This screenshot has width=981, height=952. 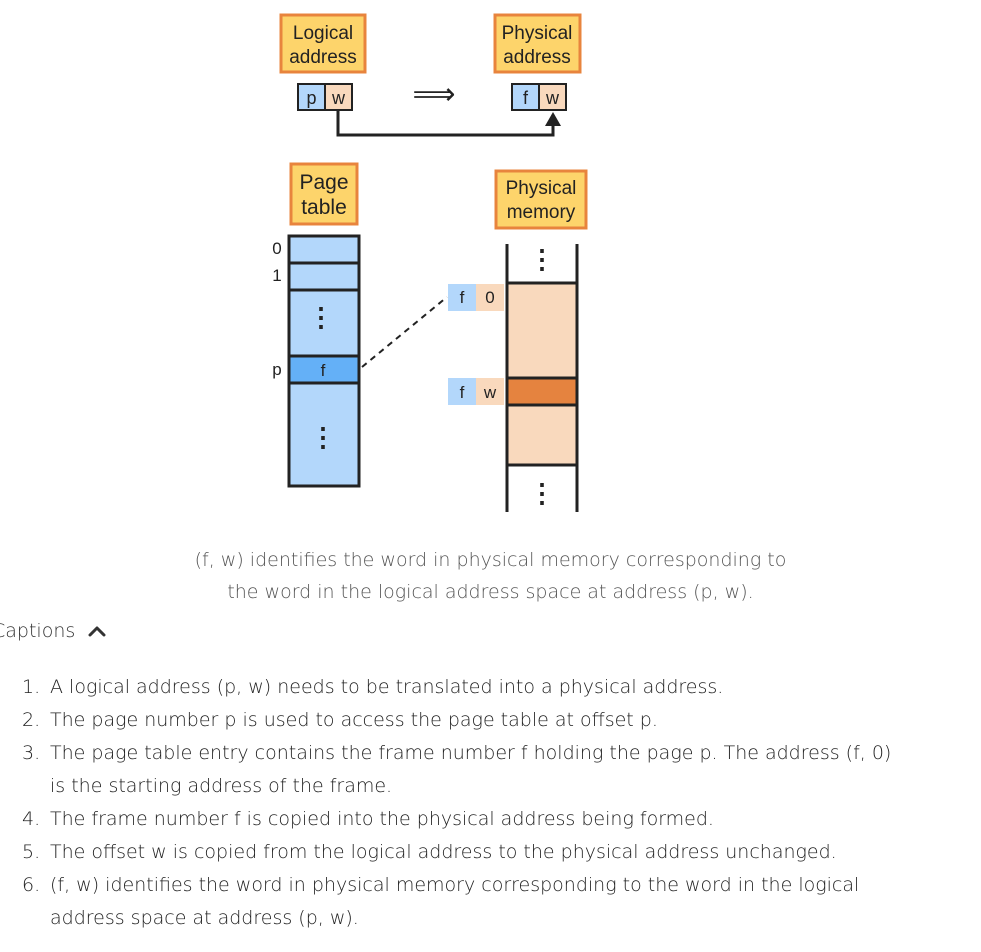 I want to click on page-table-label-line1: Page, so click(x=323, y=182).